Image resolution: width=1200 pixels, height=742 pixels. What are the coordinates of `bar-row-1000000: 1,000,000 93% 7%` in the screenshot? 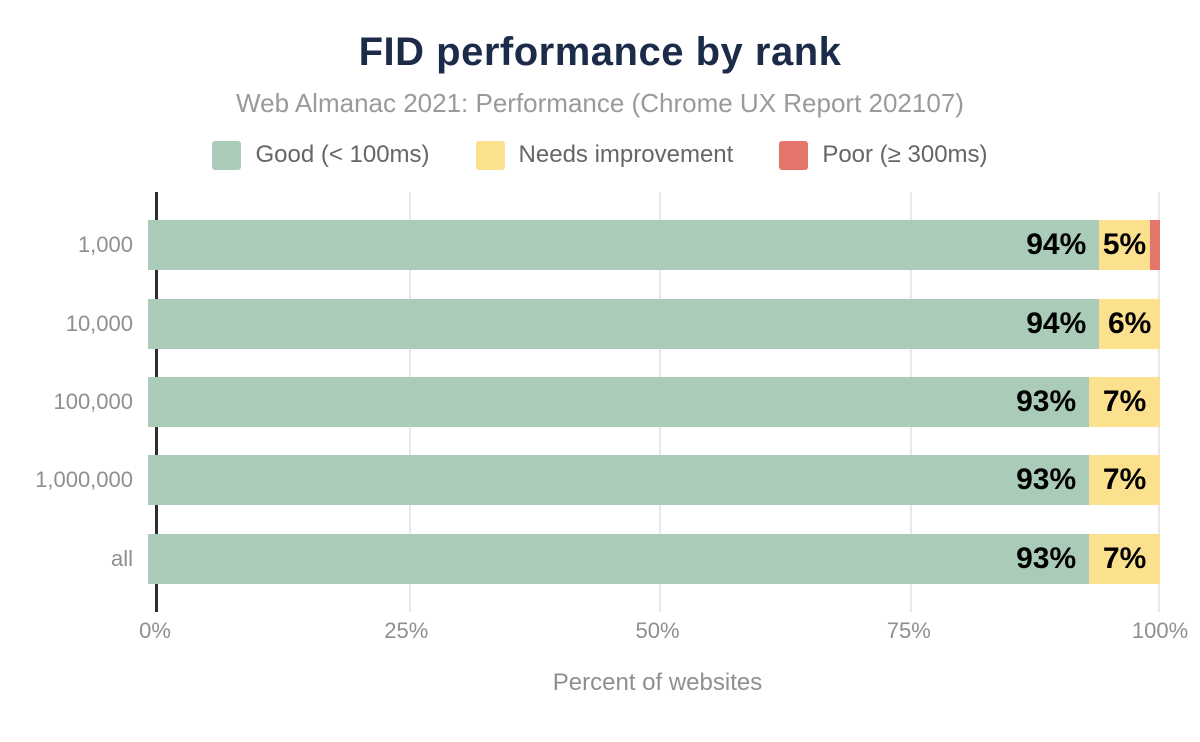 It's located at (580, 480).